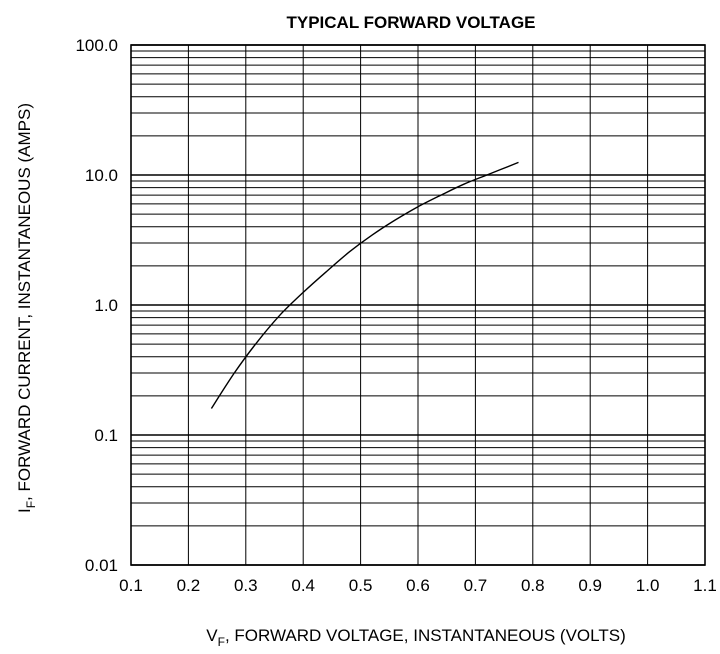 This screenshot has width=720, height=654. Describe the element at coordinates (106, 305) in the screenshot. I see `y-tick-label: 1.0` at that location.